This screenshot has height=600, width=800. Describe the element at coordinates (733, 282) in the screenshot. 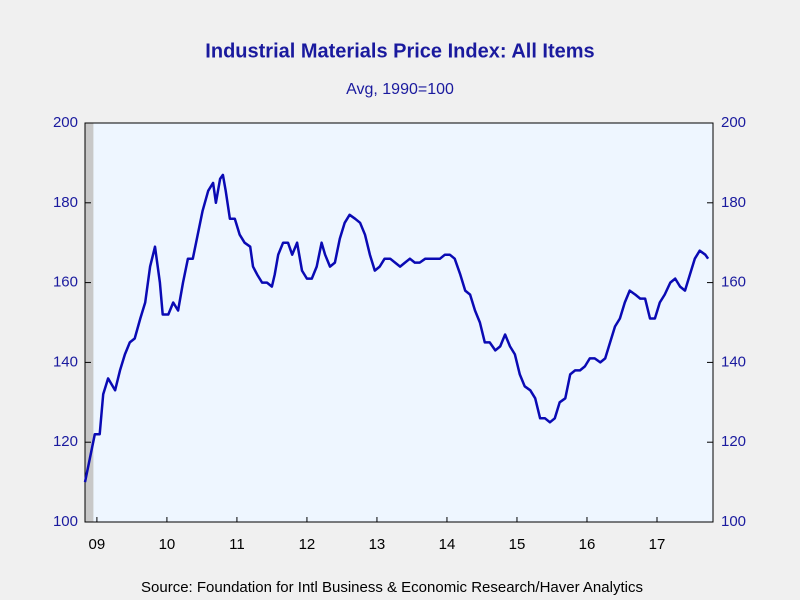

I see `y2-tick-label: 160` at that location.